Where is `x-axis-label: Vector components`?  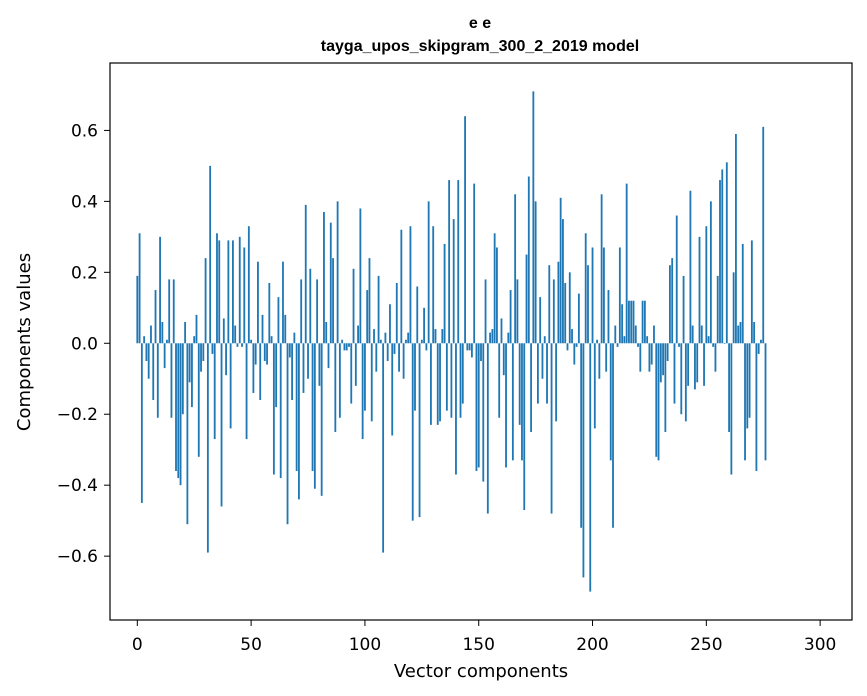
x-axis-label: Vector components is located at coordinates (481, 671).